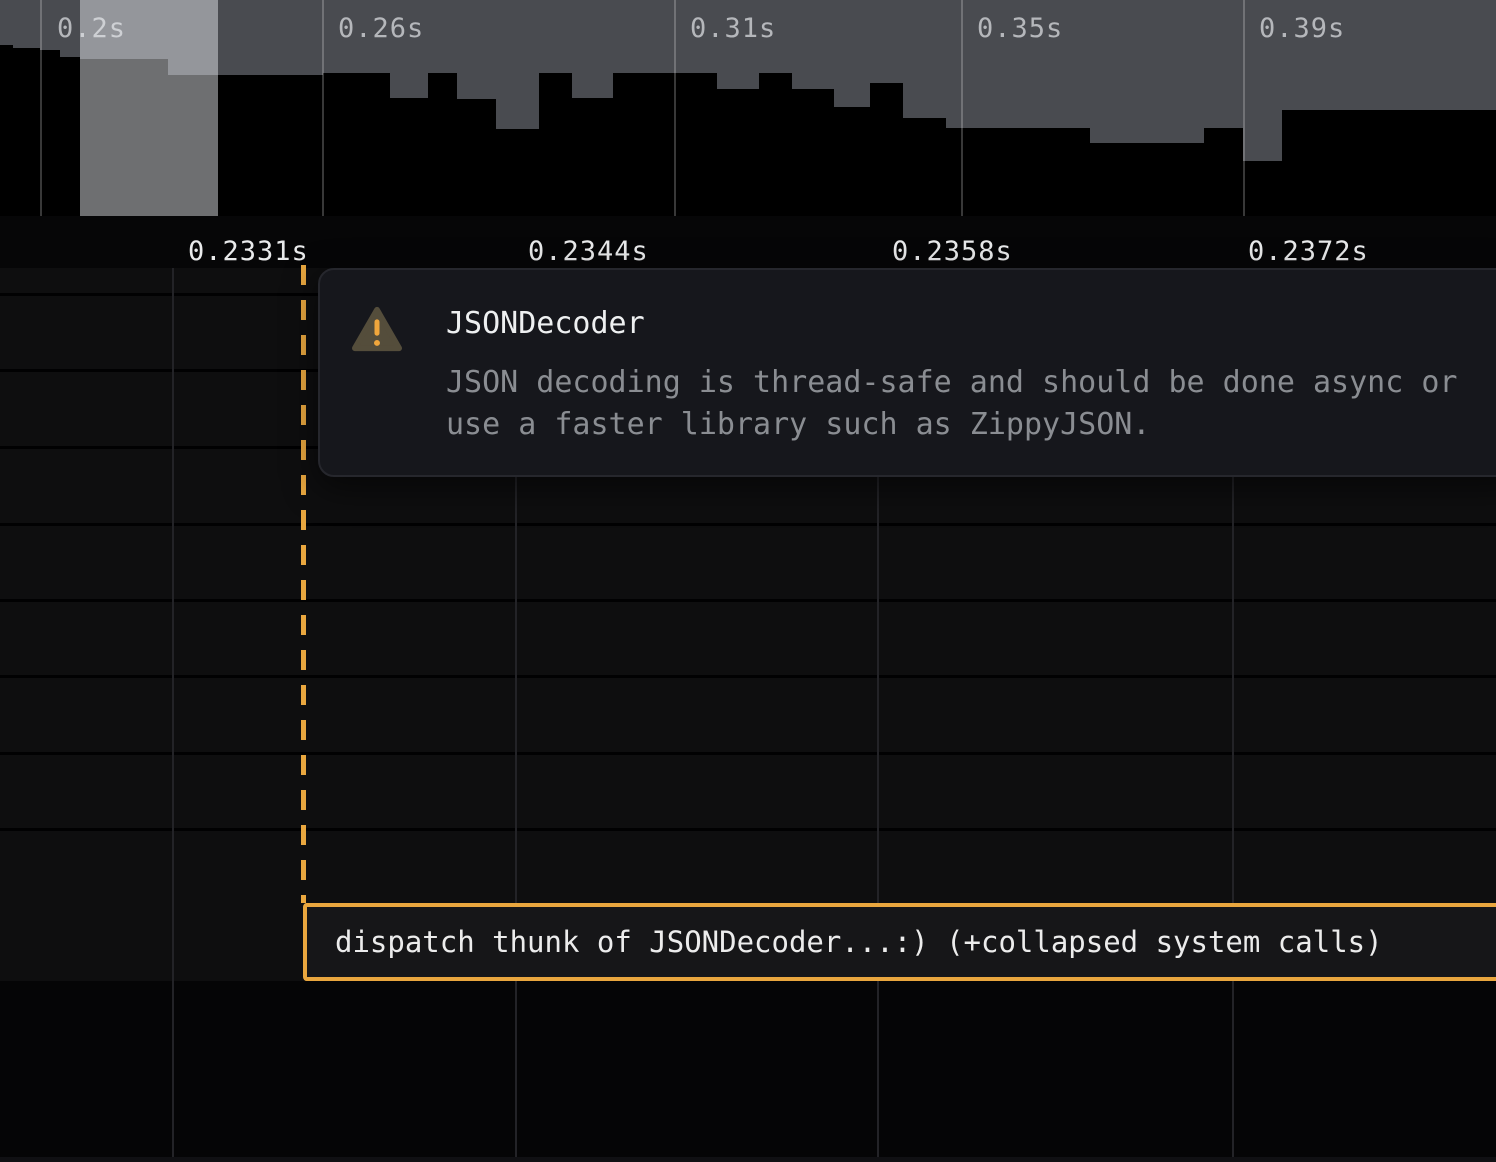 The image size is (1496, 1162). Describe the element at coordinates (748, 1159) in the screenshot. I see `bottom-panel-edge` at that location.